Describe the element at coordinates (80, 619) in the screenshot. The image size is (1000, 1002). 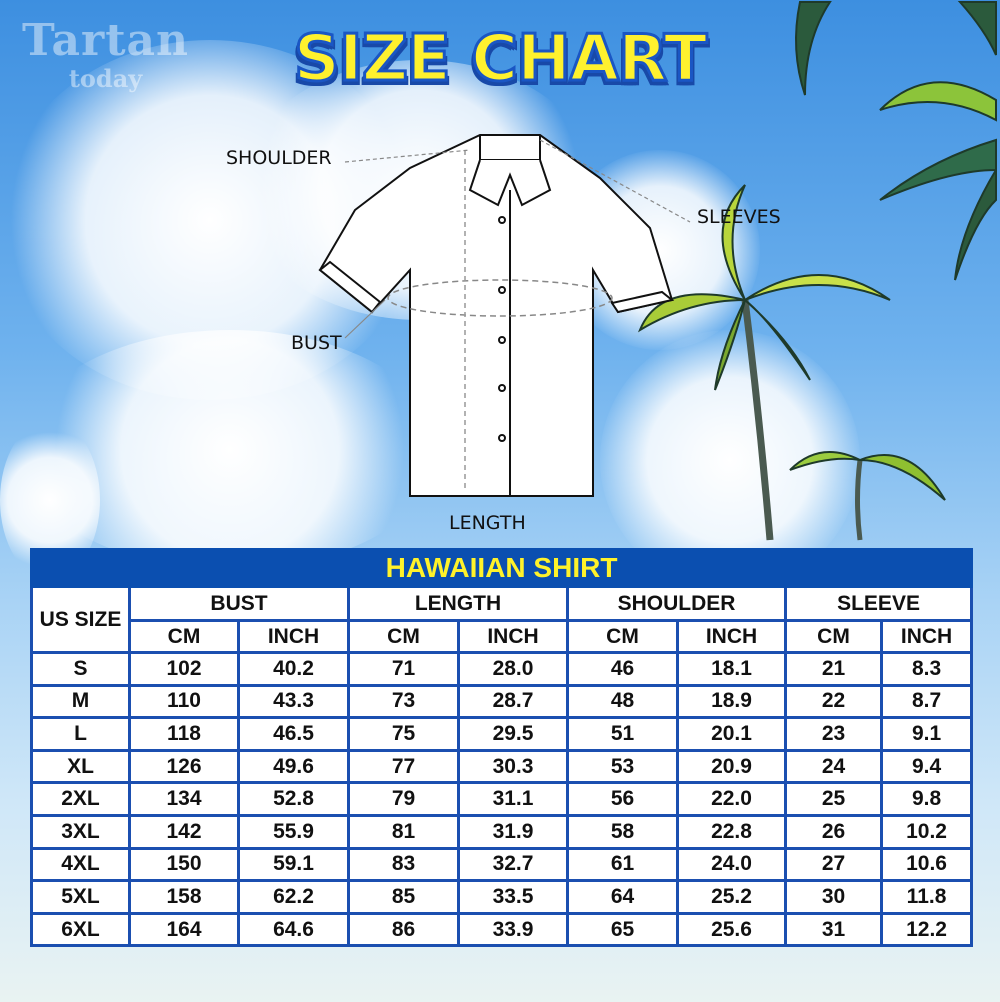
I see `header-us-size: US SIZE` at that location.